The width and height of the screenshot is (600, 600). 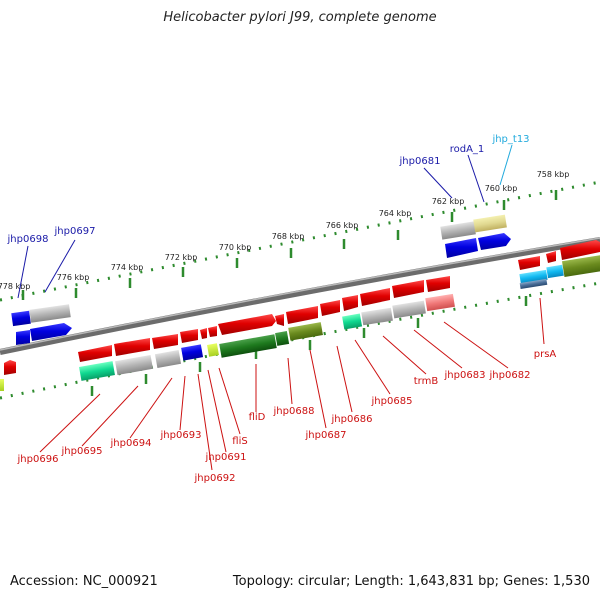 I want to click on scale-label: 772 kbp, so click(x=181, y=257).